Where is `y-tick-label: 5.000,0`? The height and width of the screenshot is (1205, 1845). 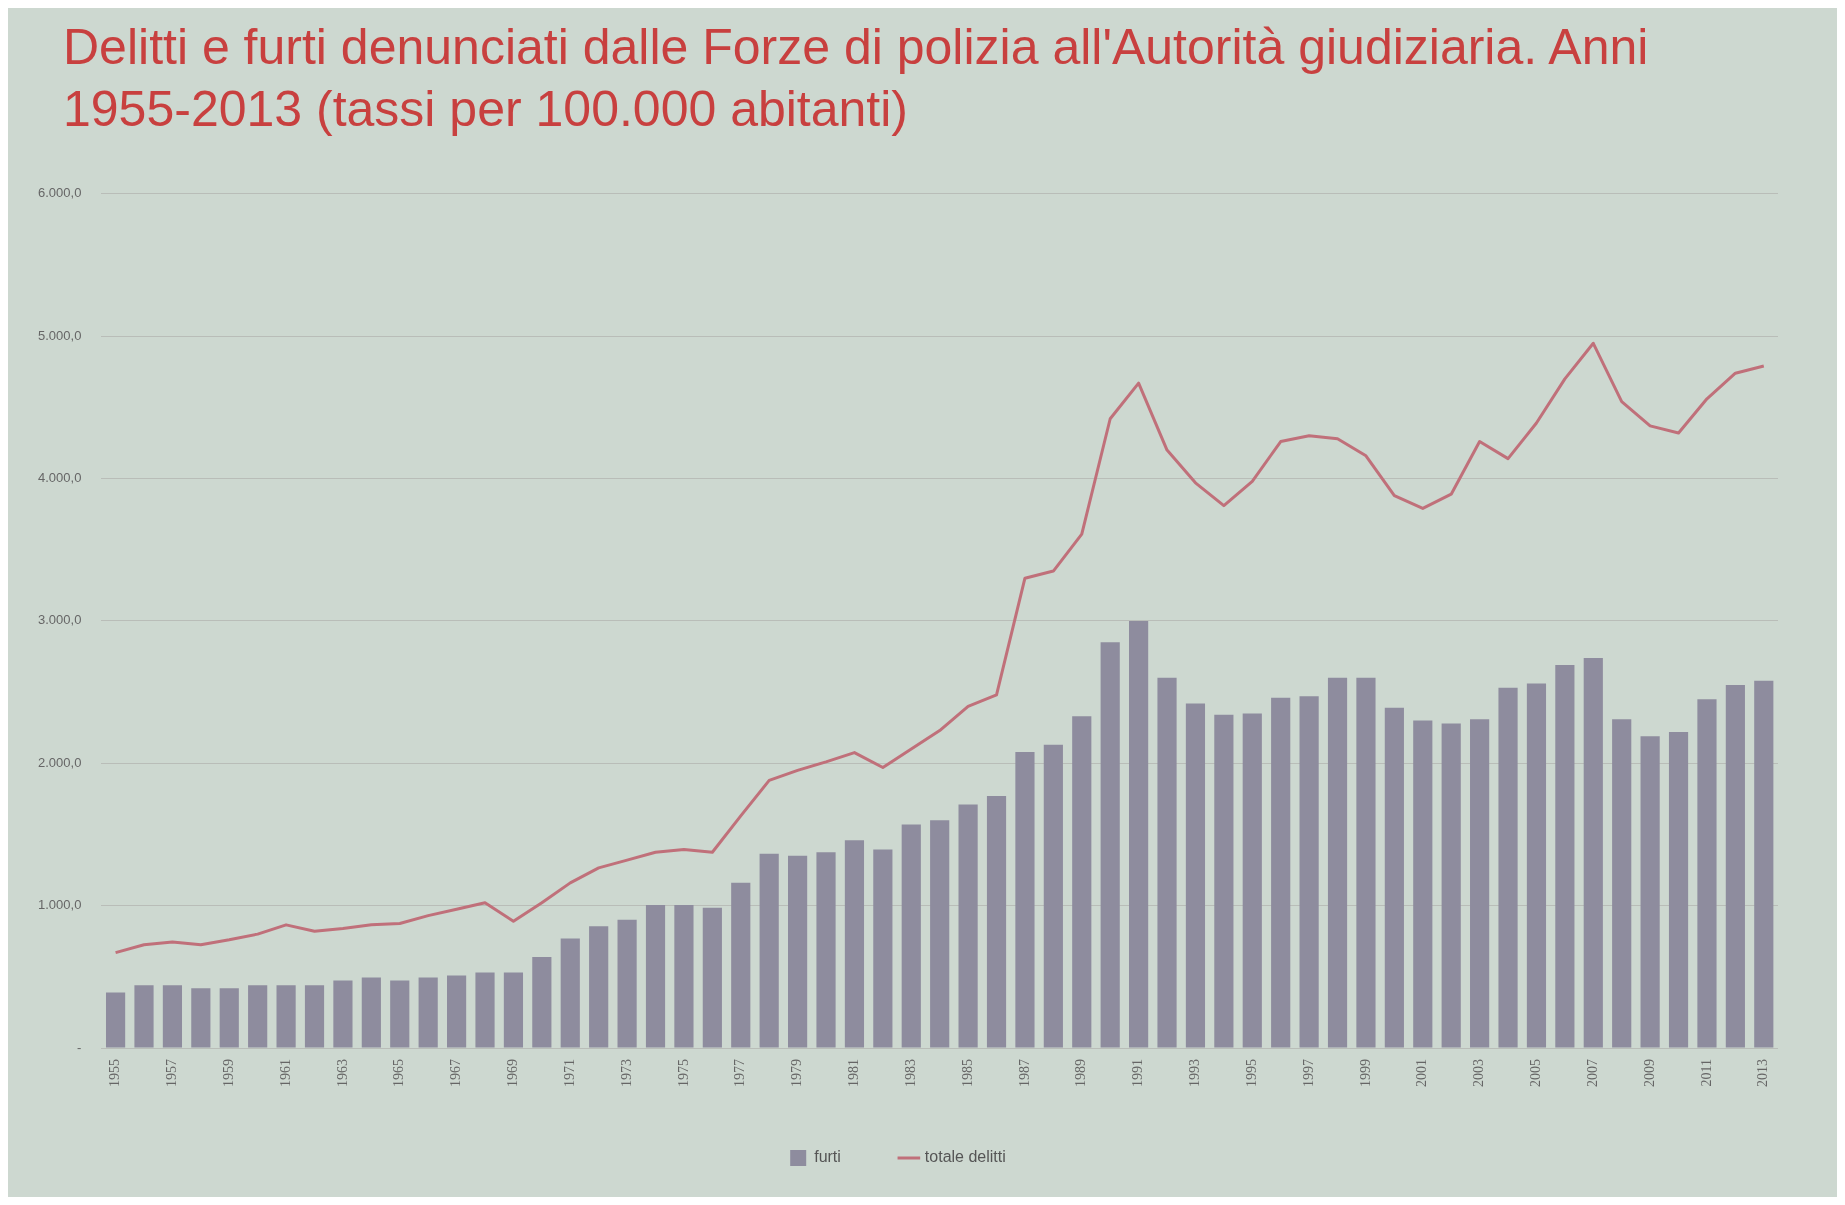
y-tick-label: 5.000,0 is located at coordinates (60, 335).